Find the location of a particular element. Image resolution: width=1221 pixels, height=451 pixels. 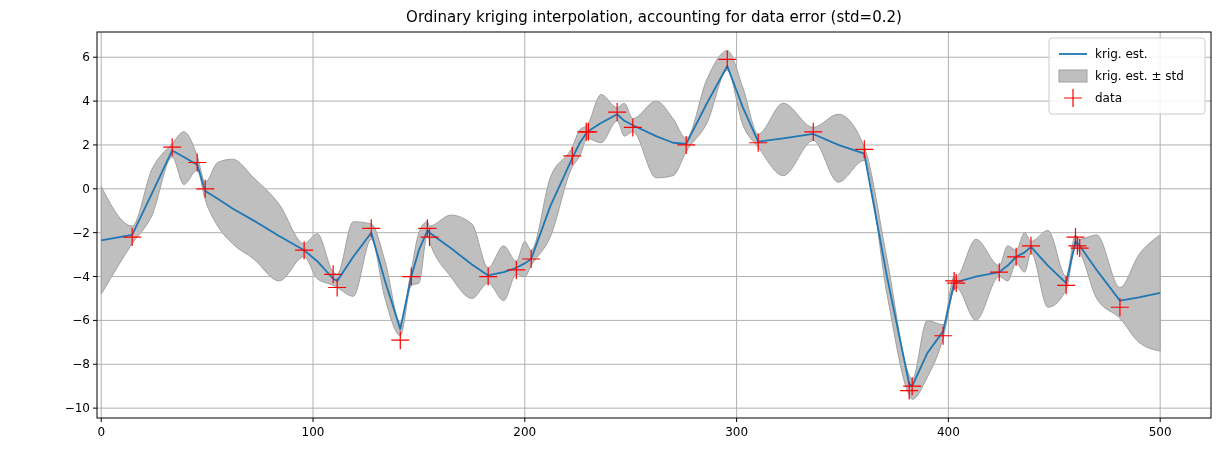

y-tick-label: −6 is located at coordinates (81, 320).